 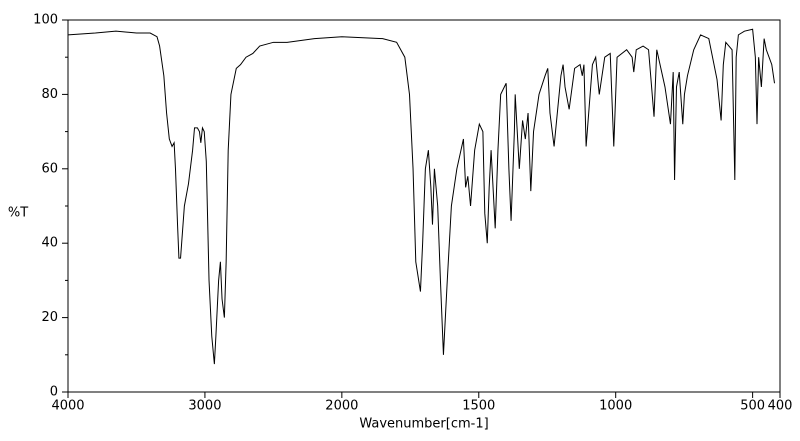 What do you see at coordinates (780, 406) in the screenshot?
I see `x-tick-label: 400` at bounding box center [780, 406].